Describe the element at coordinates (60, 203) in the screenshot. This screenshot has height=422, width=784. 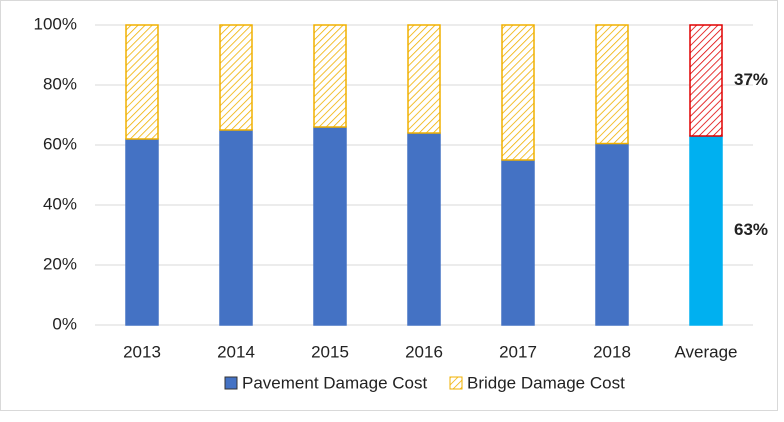
I see `y-tick-label: 40%` at that location.